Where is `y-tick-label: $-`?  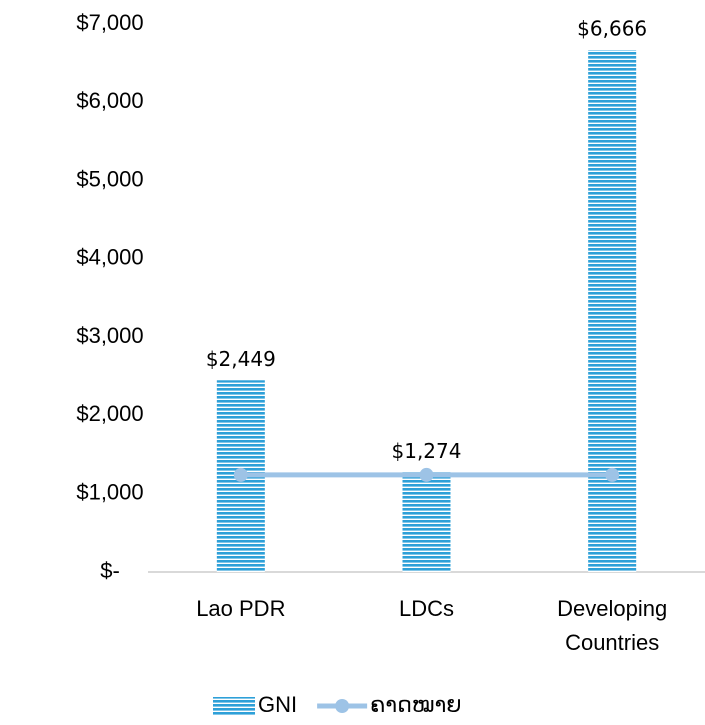 y-tick-label: $- is located at coordinates (110, 570).